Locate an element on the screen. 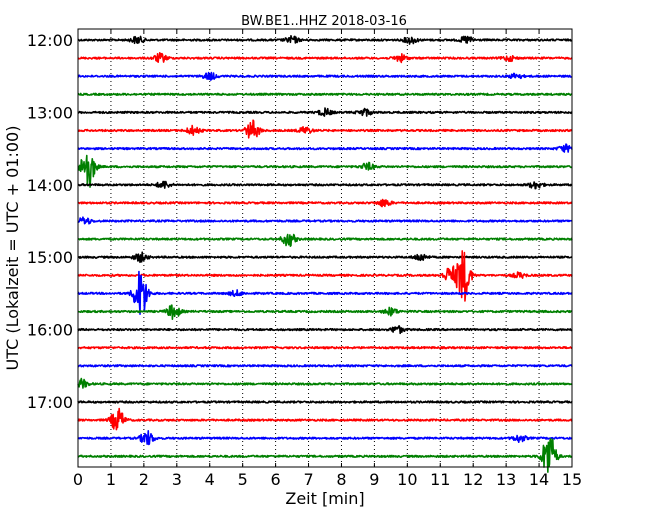  y-tick-label: 16:00 is located at coordinates (50, 330).